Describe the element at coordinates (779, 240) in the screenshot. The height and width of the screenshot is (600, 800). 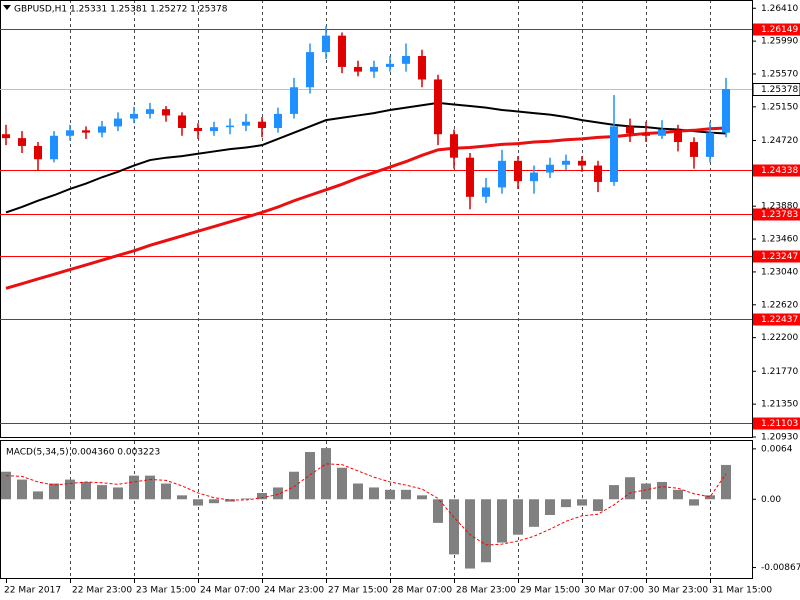
I see `y-tick-label: 1.23460` at that location.